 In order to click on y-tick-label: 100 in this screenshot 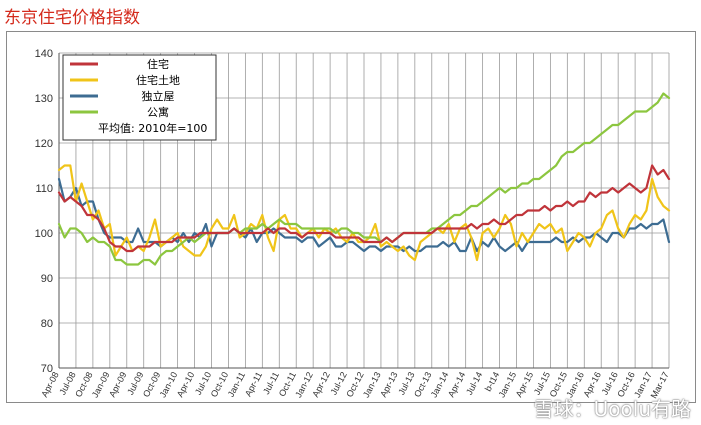, I will do `click(44, 234)`.